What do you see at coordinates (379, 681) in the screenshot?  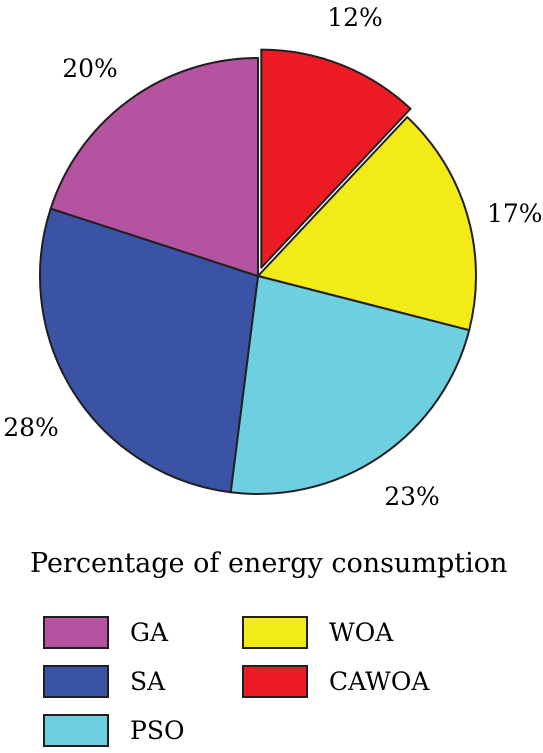 I see `legend-label-cawoa: CAWOA` at bounding box center [379, 681].